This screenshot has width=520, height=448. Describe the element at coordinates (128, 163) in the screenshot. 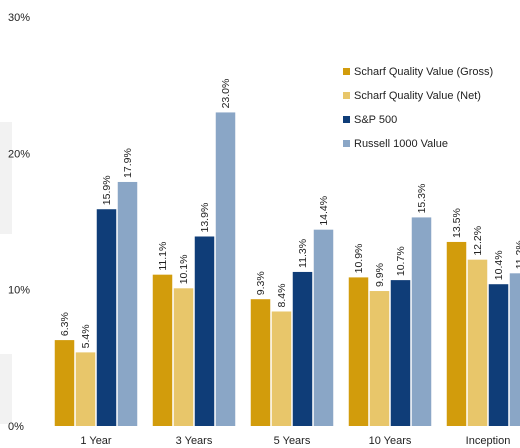

I see `data-label: 17.9%` at that location.